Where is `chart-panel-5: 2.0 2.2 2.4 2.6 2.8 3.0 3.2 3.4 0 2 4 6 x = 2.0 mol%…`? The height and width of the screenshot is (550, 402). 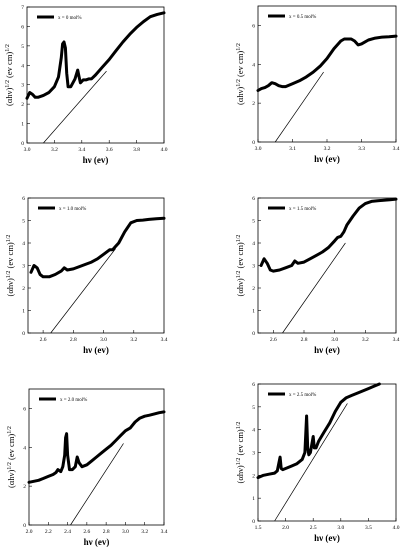
chart-panel-5: 2.0 2.2 2.4 2.6 2.8 3.0 3.2 3.4 0 2 4 6 x = 2.0 mol%… is located at coordinates (87, 467).